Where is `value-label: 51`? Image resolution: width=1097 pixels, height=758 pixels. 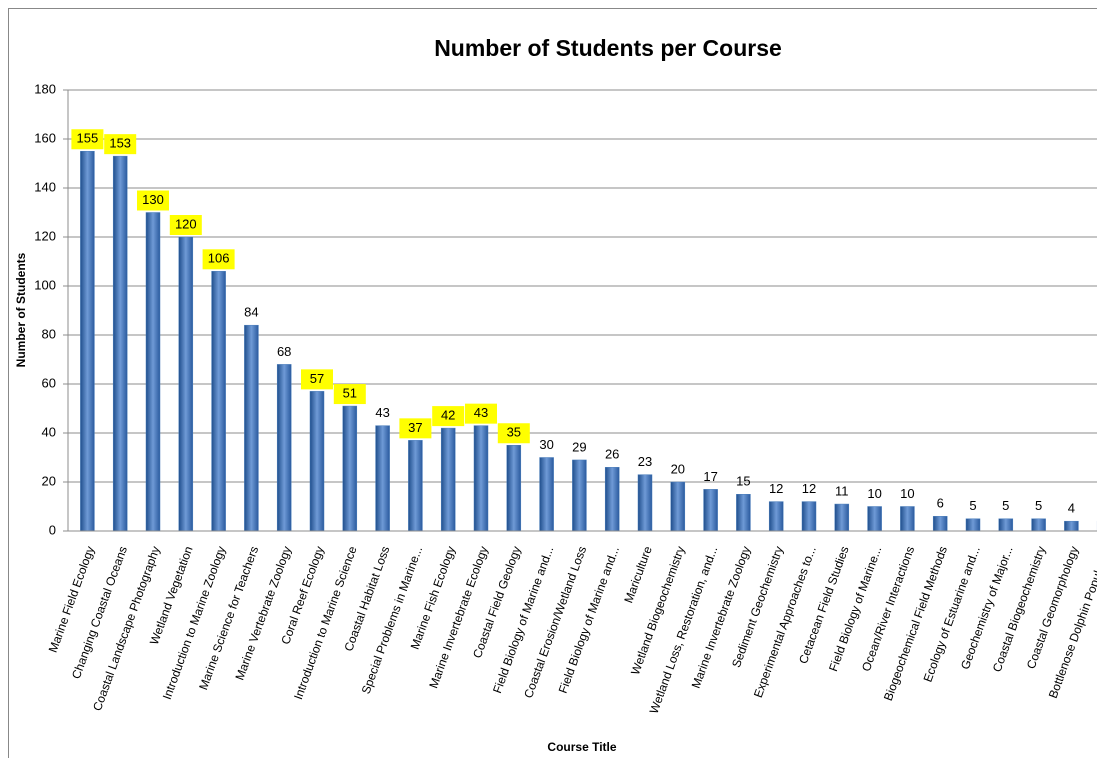
value-label: 51 is located at coordinates (350, 392).